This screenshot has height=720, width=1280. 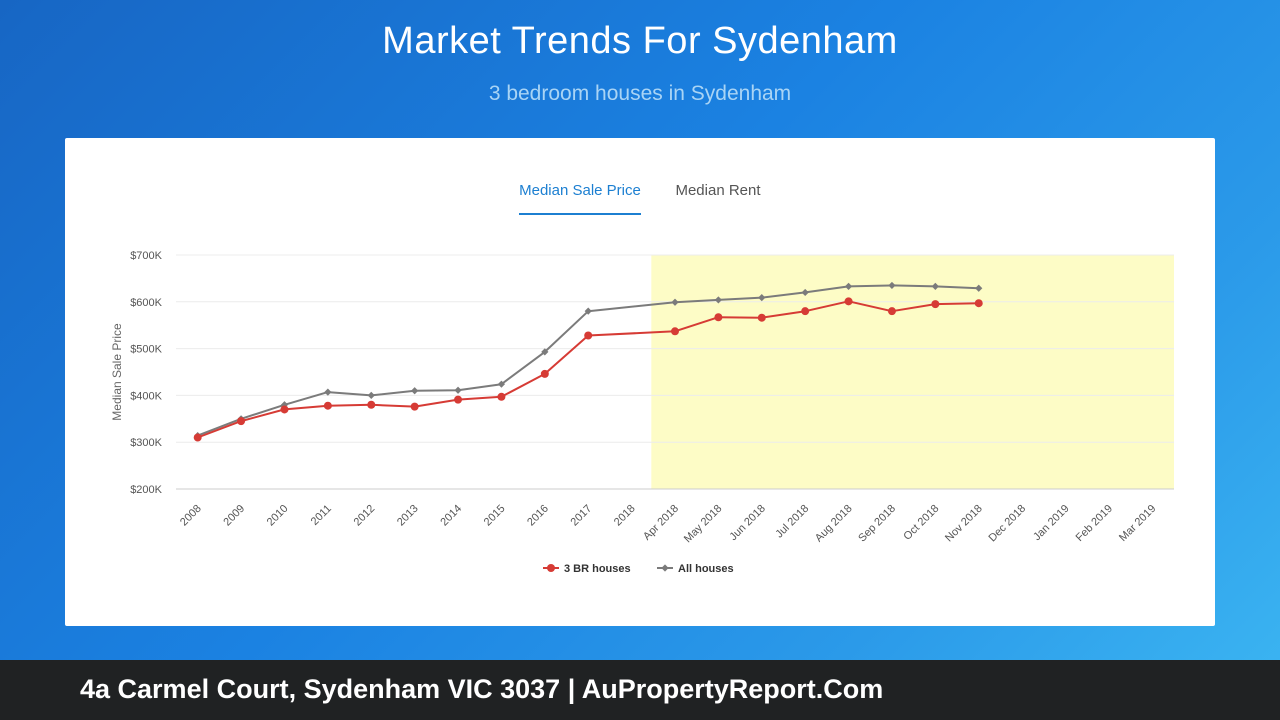 I want to click on page-title: Market Trends For Sydenham, so click(x=640, y=41).